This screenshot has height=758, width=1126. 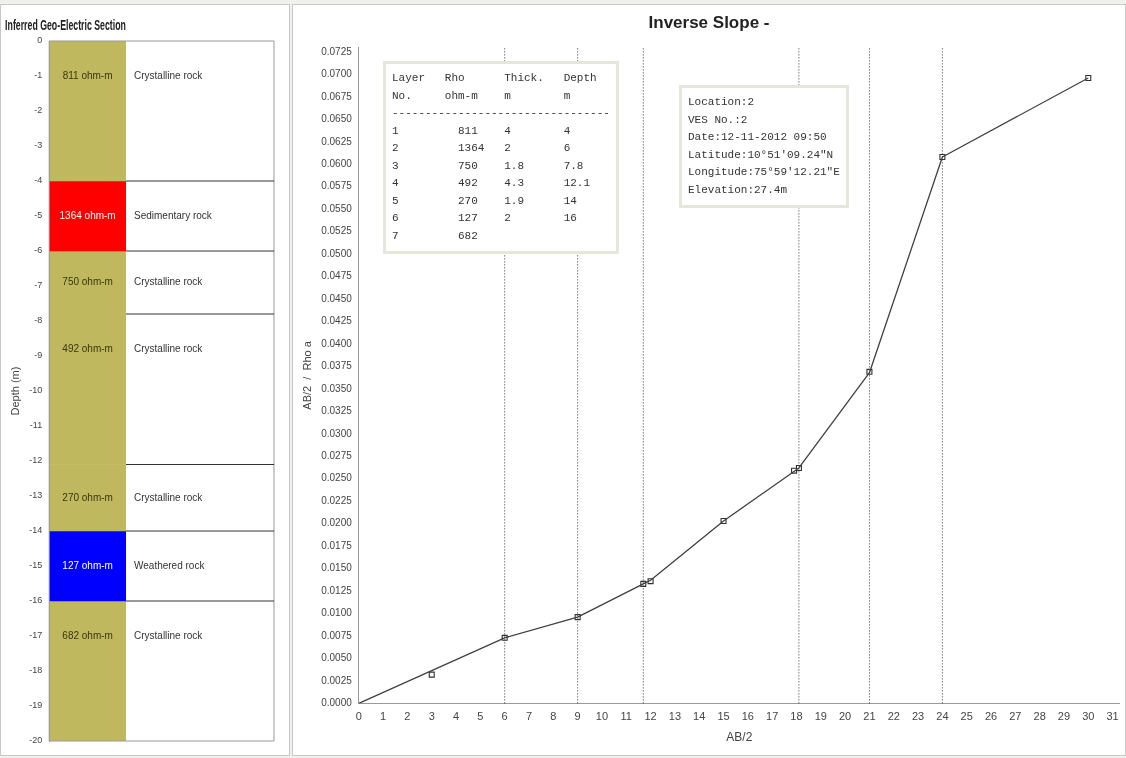 I want to click on x-tick-label: 21, so click(x=869, y=716).